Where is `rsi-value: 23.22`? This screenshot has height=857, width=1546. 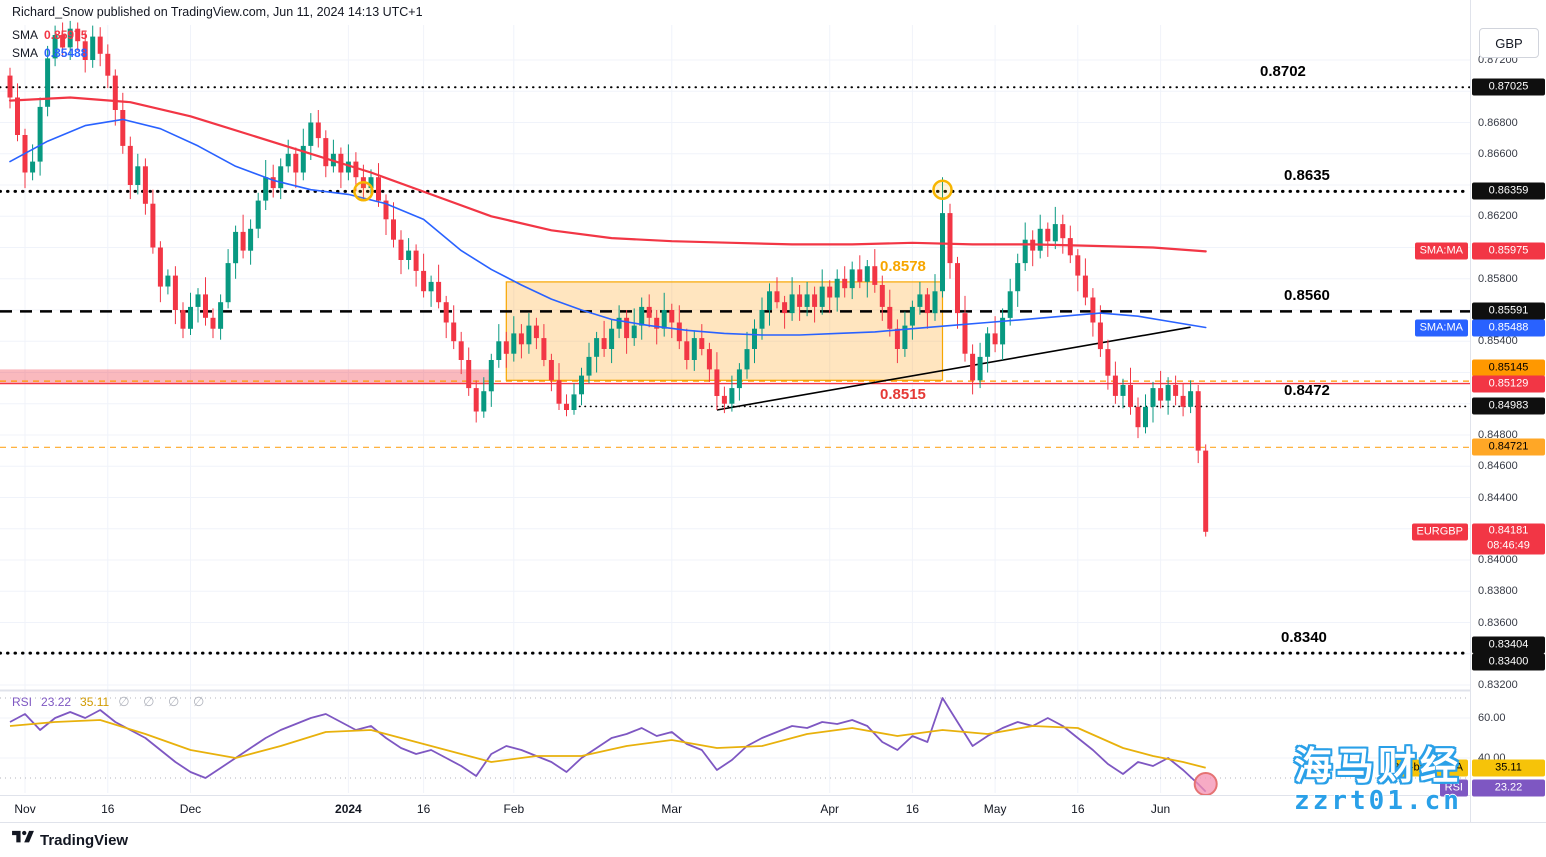 rsi-value: 23.22 is located at coordinates (56, 702).